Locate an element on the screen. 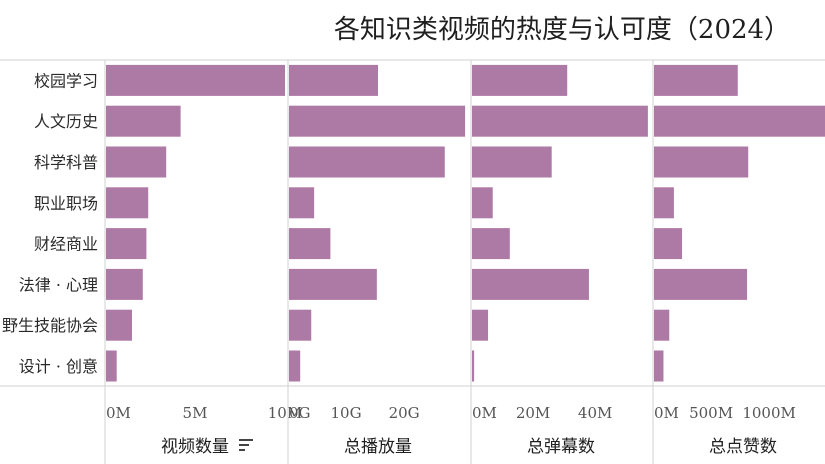 The height and width of the screenshot is (464, 825). chart-title: 各知识类视频的热度与认可度（2024） is located at coordinates (562, 30).